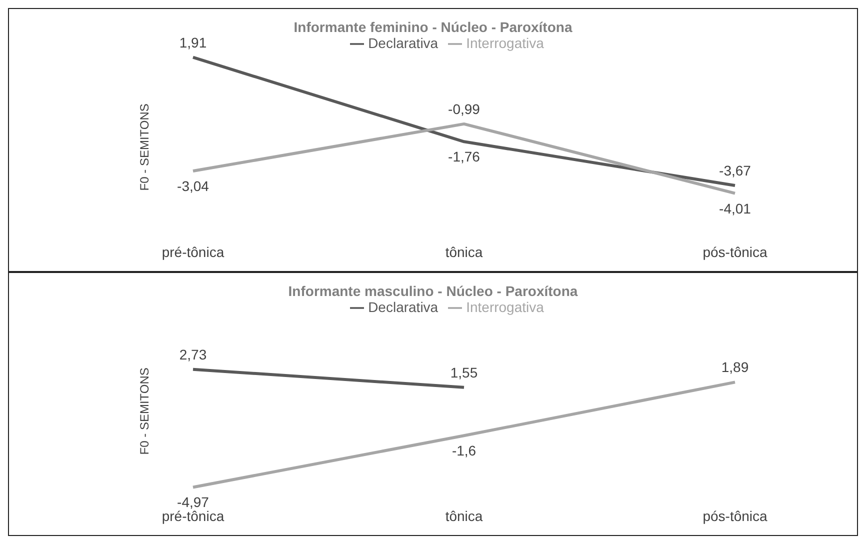 The width and height of the screenshot is (866, 544). Describe the element at coordinates (433, 291) in the screenshot. I see `chart-title: Informante masculino - Núcleo - Paroxítona` at that location.